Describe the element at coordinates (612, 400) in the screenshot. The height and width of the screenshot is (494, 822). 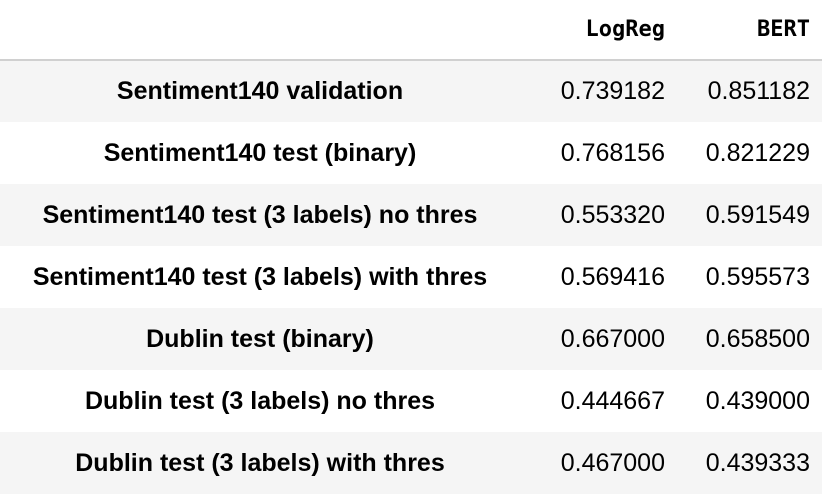
I see `cell-logreg: 0.444667` at that location.